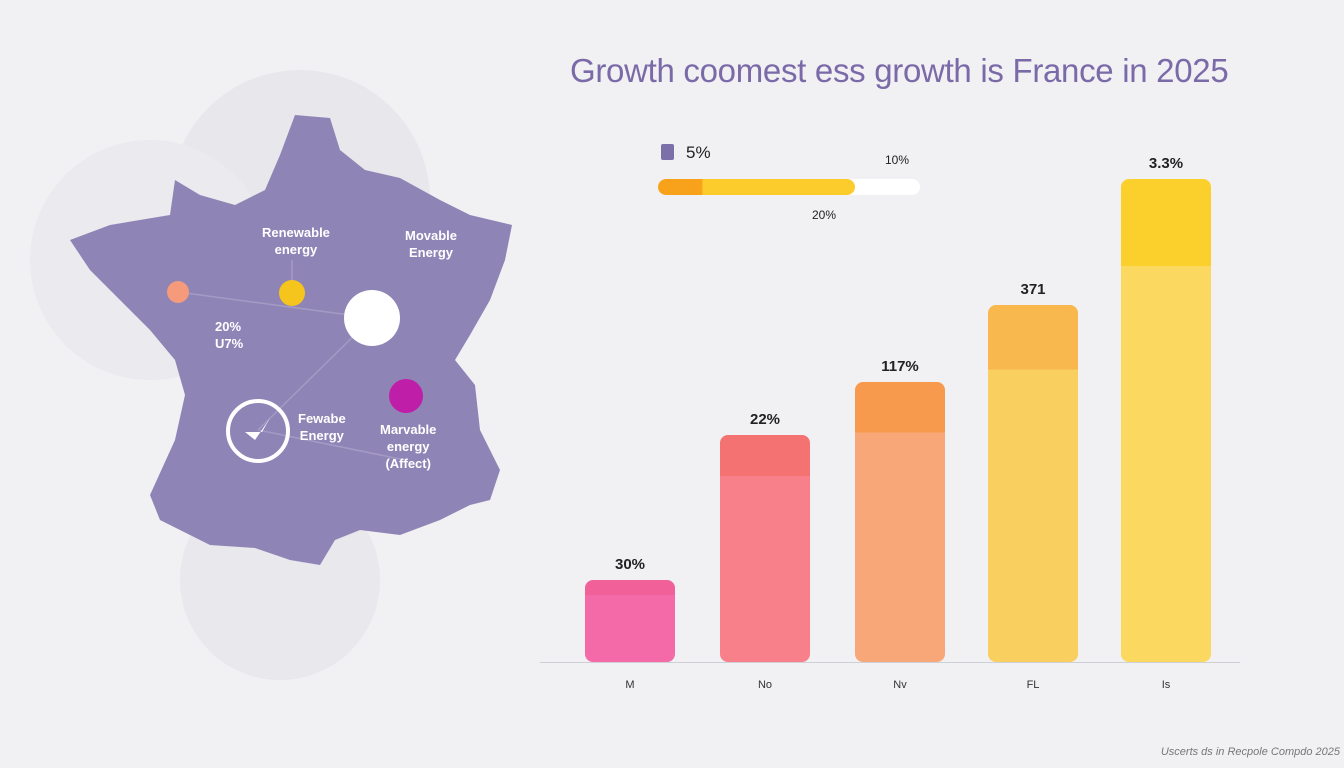 The image size is (1344, 768). What do you see at coordinates (296, 241) in the screenshot?
I see `map-label-renewable: Renewable energy` at bounding box center [296, 241].